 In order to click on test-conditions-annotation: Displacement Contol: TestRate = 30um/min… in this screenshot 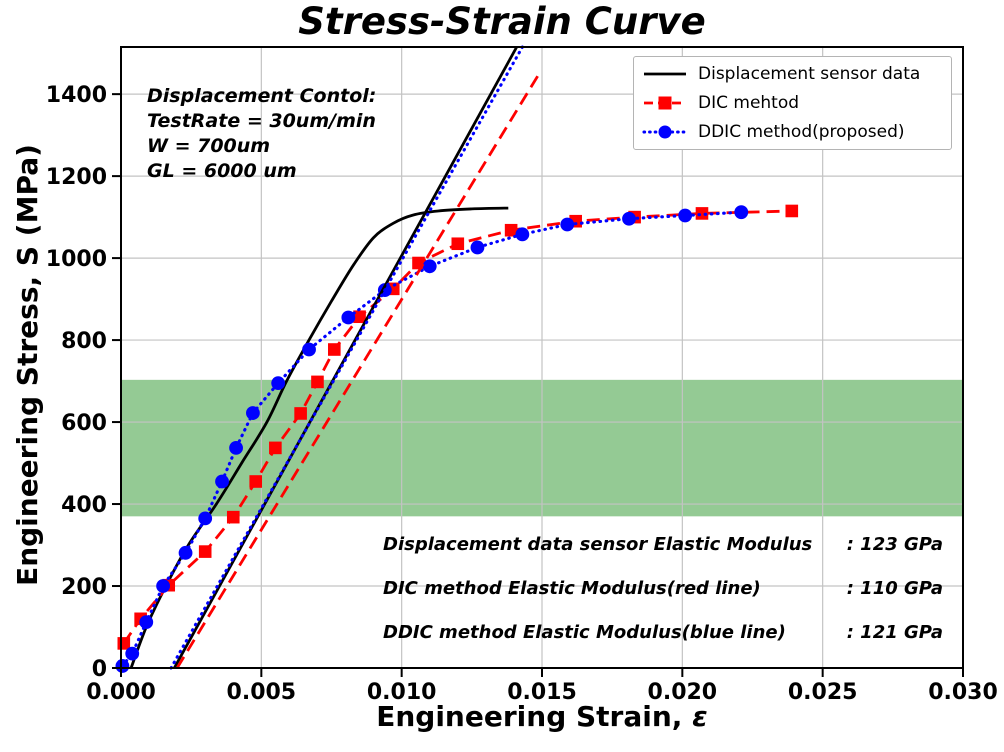, I will do `click(261, 134)`.